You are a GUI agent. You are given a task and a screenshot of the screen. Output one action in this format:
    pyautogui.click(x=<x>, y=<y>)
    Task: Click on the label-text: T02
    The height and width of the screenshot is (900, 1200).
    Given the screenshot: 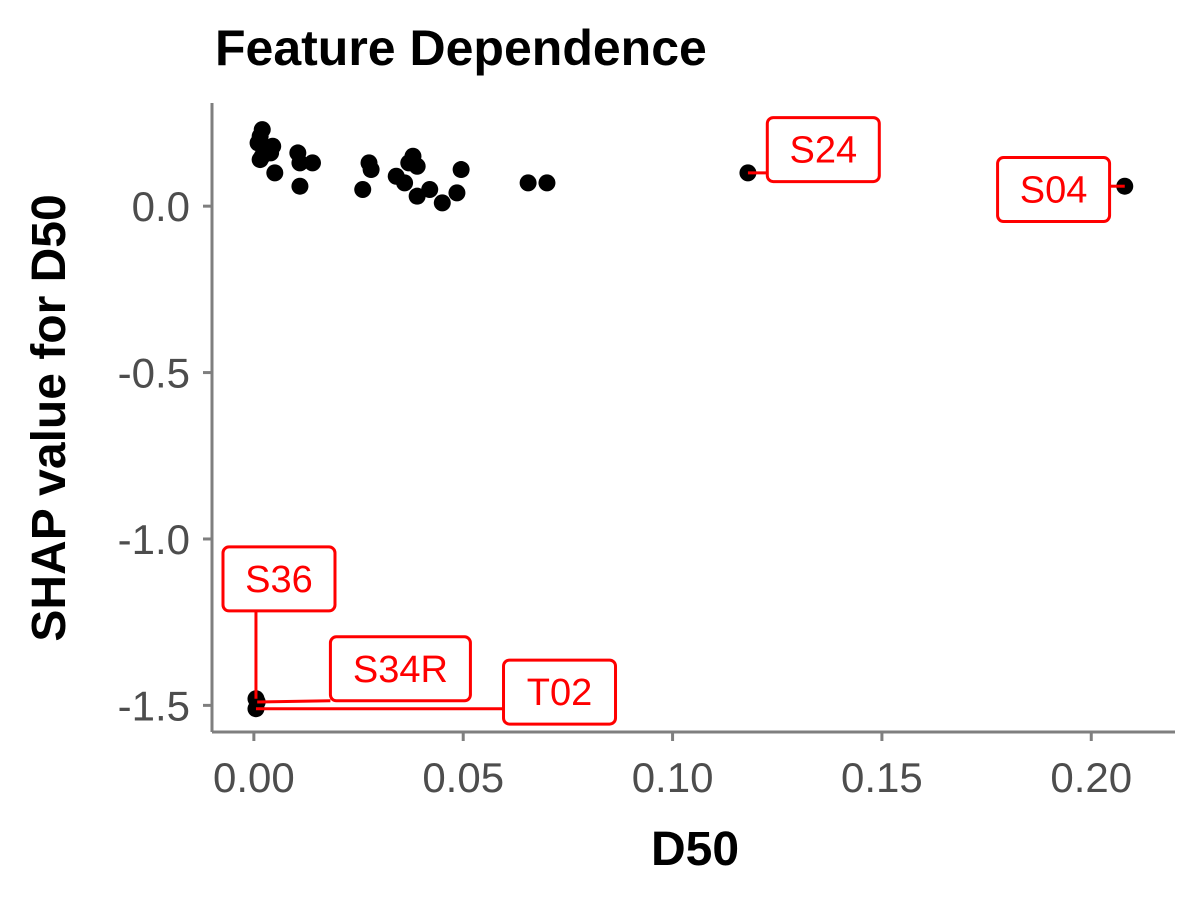 What is the action you would take?
    pyautogui.click(x=559, y=693)
    